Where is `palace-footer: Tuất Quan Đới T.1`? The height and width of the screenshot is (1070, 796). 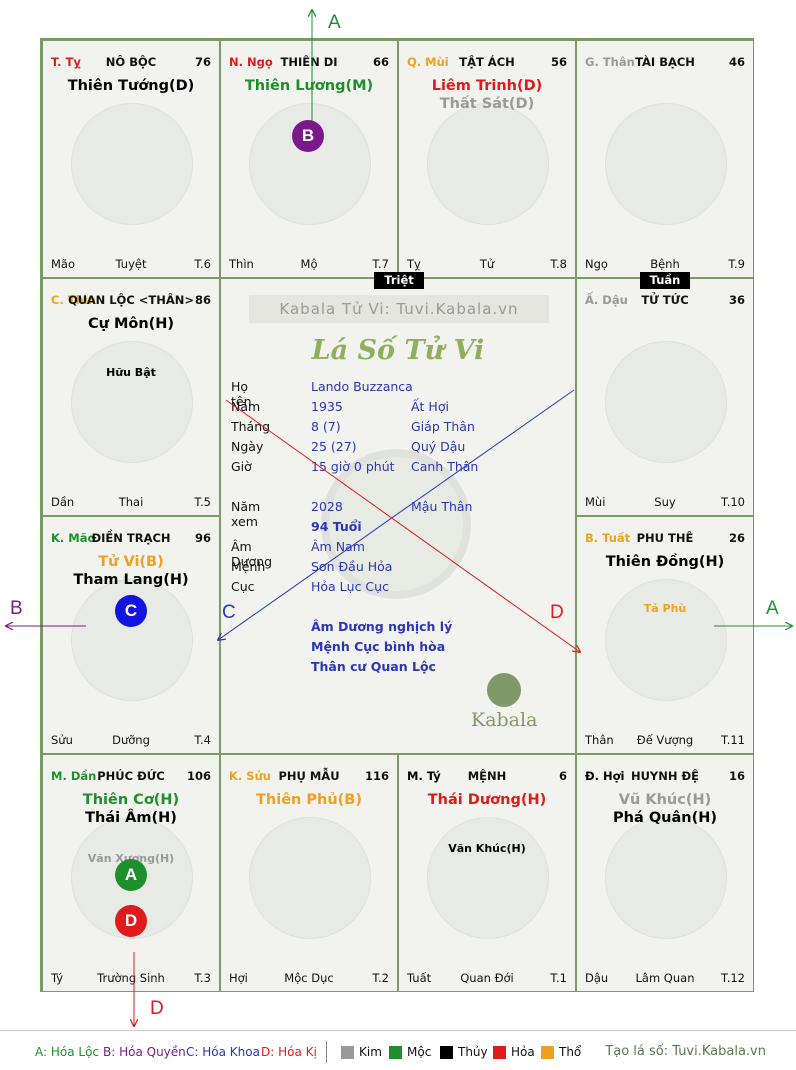 palace-footer: Tuất Quan Đới T.1 is located at coordinates (487, 978).